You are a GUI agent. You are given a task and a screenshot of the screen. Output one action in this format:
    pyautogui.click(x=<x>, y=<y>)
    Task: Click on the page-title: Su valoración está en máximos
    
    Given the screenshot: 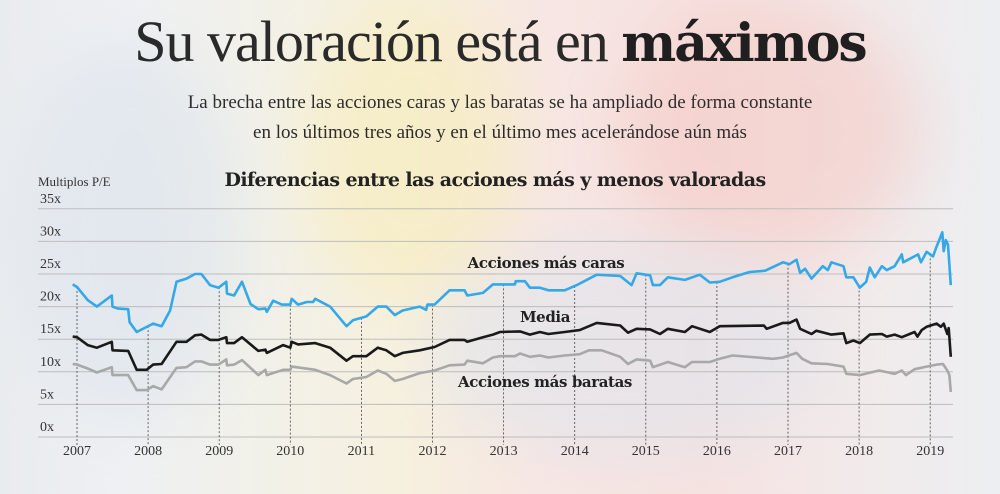 What is the action you would take?
    pyautogui.click(x=500, y=41)
    